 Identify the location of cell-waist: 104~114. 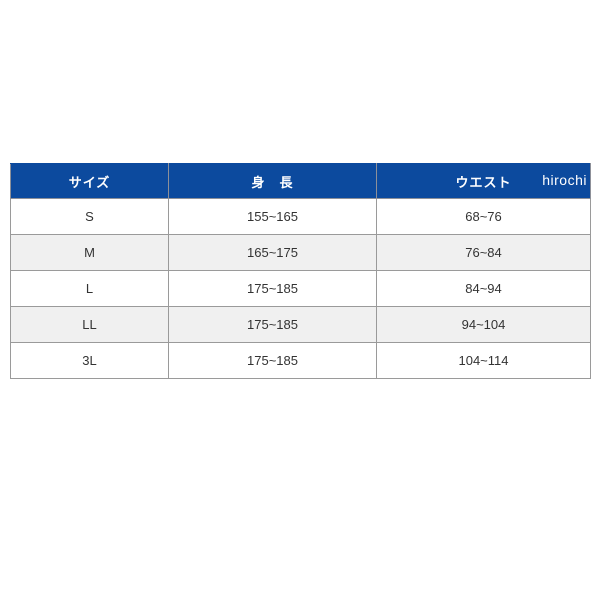
(483, 360).